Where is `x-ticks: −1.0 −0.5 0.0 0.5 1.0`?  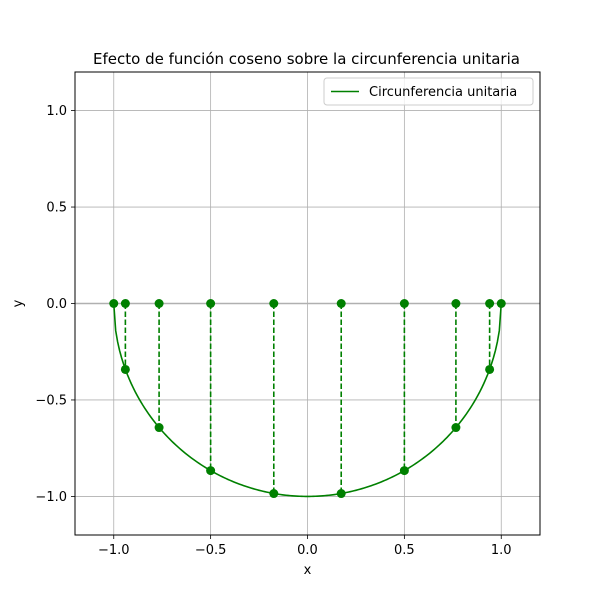
x-ticks: −1.0 −0.5 0.0 0.5 1.0 is located at coordinates (305, 546).